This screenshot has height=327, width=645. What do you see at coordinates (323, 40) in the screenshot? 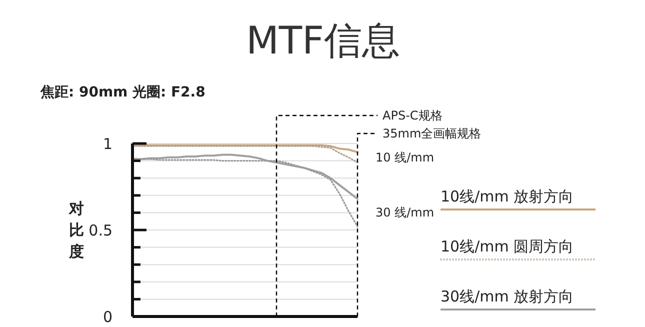
I see `chart-title: MTF信息` at bounding box center [323, 40].